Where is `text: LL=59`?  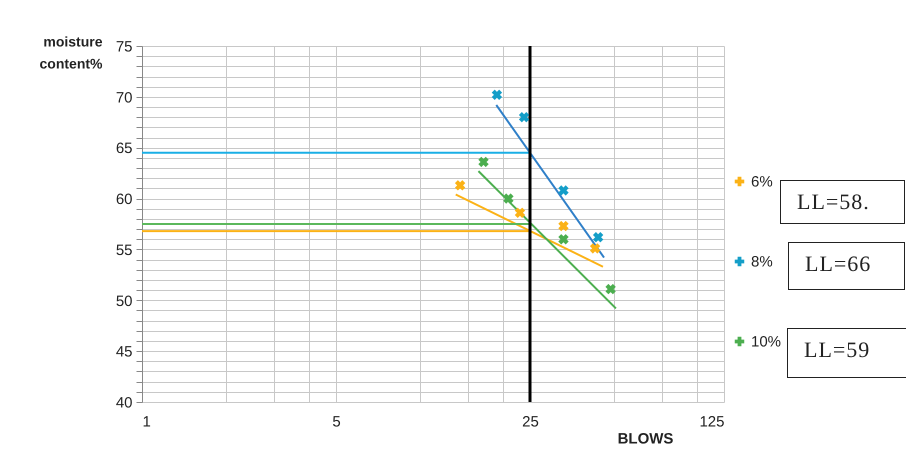 text: LL=59 is located at coordinates (846, 353).